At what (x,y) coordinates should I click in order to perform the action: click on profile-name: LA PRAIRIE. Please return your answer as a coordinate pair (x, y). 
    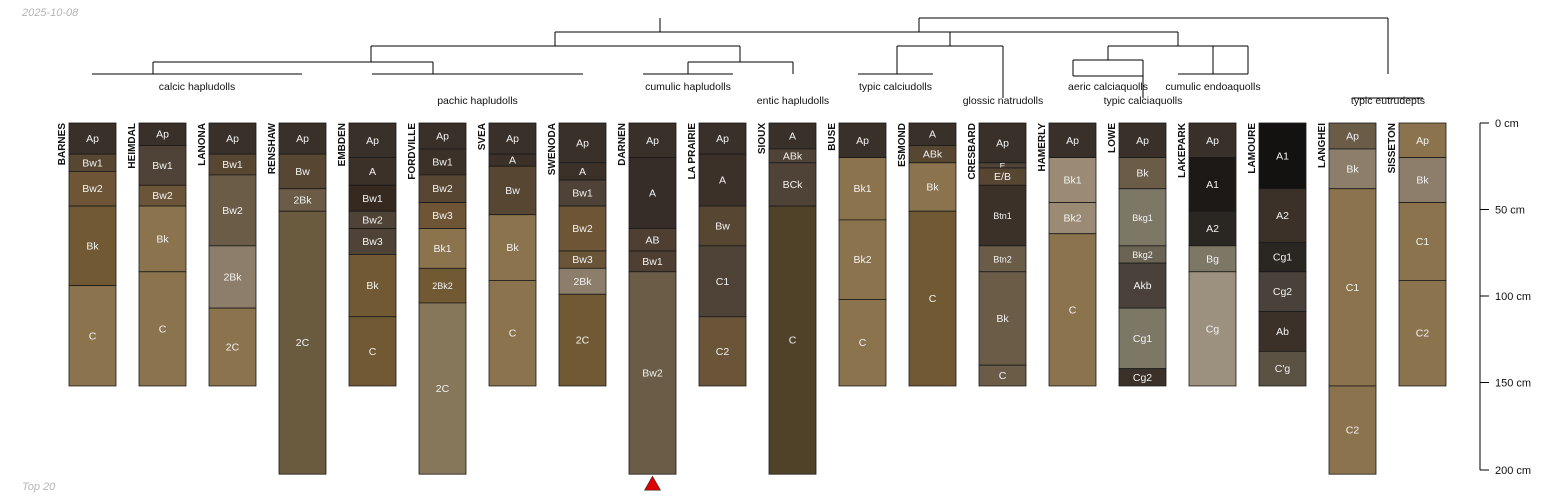
    Looking at the image, I should click on (692, 151).